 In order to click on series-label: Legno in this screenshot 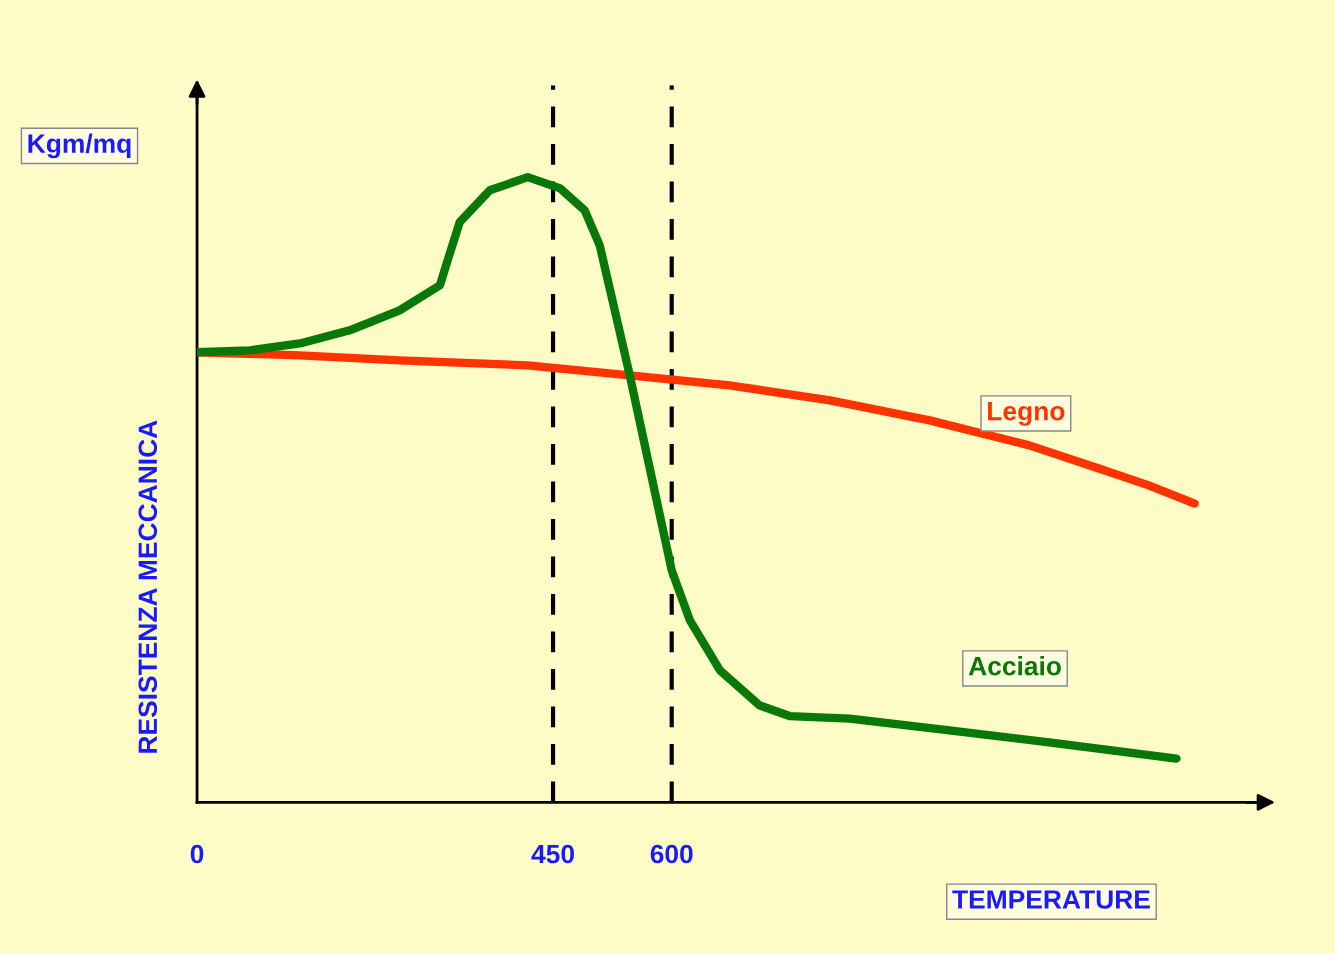, I will do `click(1026, 414)`.